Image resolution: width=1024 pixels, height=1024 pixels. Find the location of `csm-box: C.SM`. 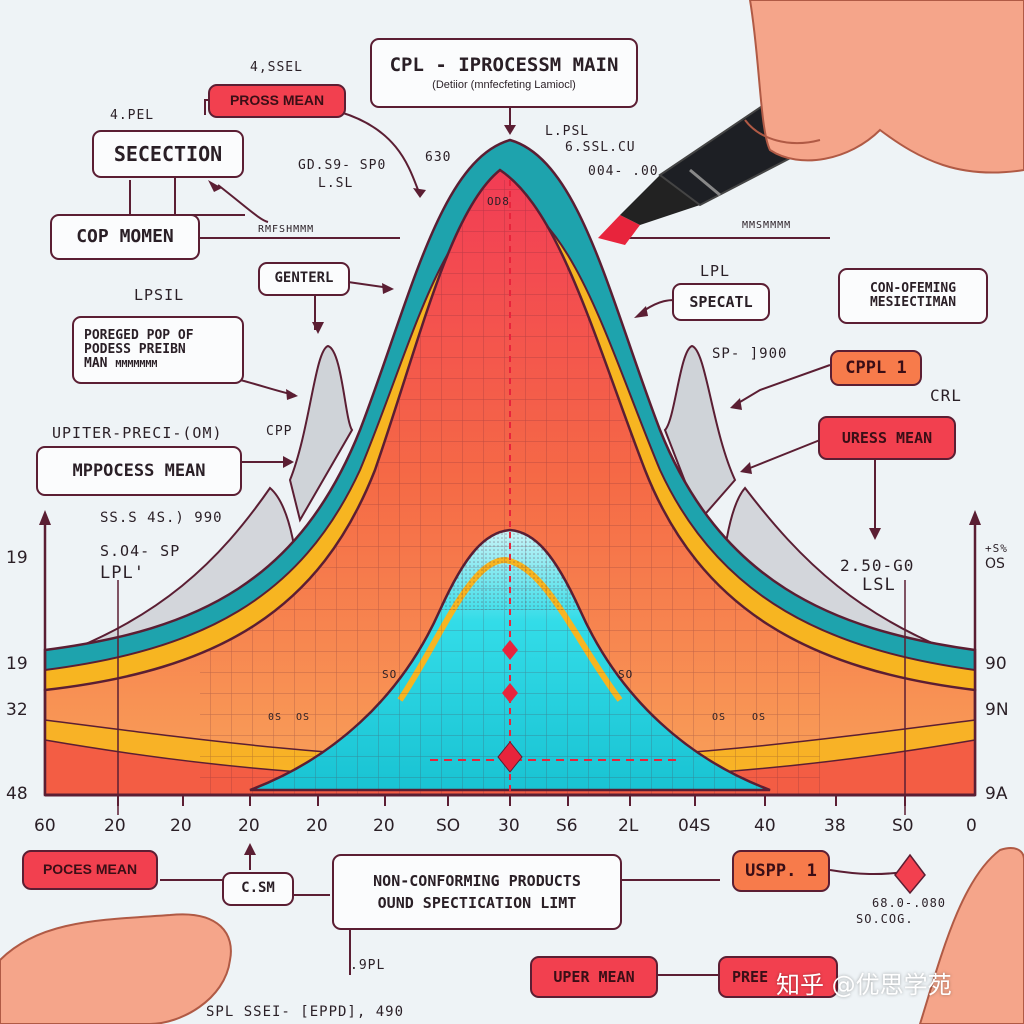

csm-box: C.SM is located at coordinates (258, 889).